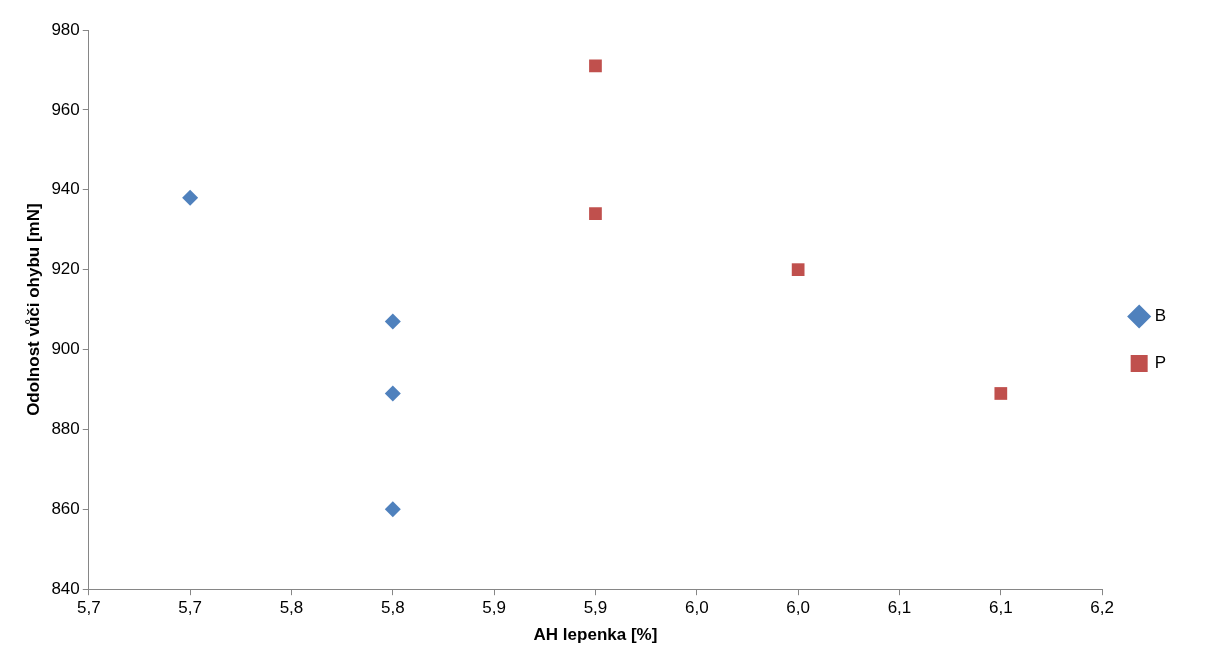 This screenshot has width=1206, height=670. What do you see at coordinates (65, 429) in the screenshot?
I see `y-tick-label: 880` at bounding box center [65, 429].